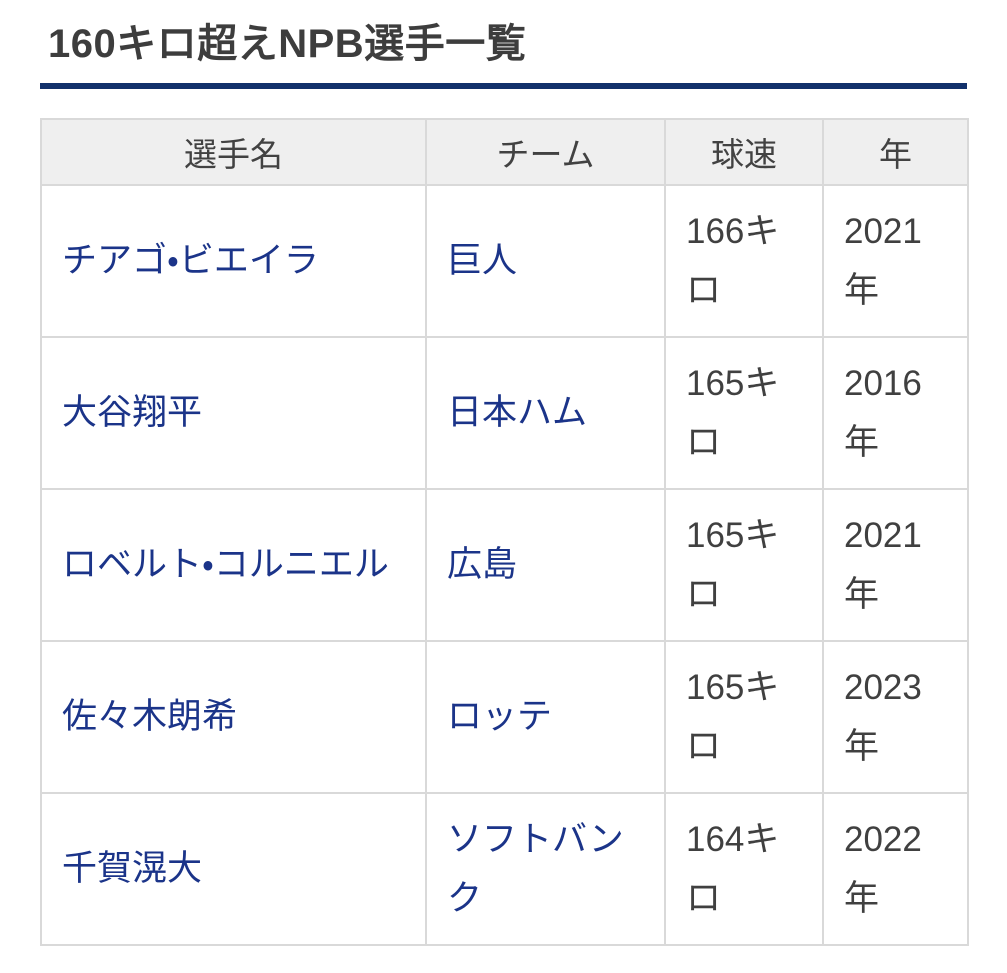 This screenshot has width=1007, height=973. I want to click on table-row: チアゴ・ビエイラ 巨人 166キロ 2021年, so click(504, 261).